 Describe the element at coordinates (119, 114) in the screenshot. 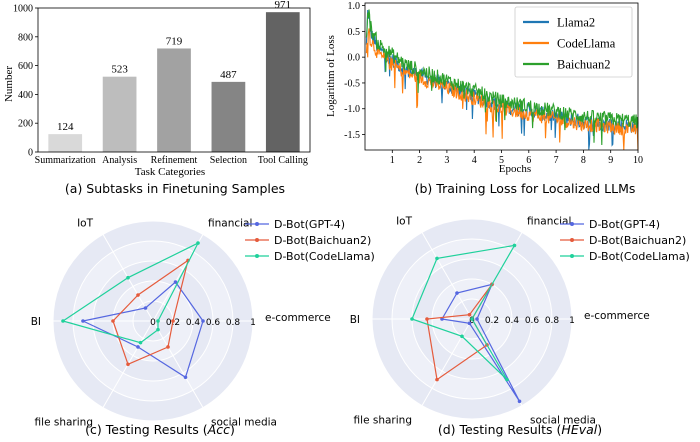

I see `a-bar-analysis` at that location.